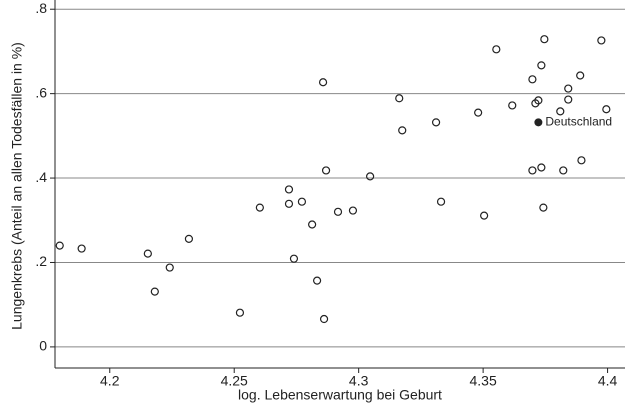 This screenshot has height=405, width=625. What do you see at coordinates (340, 395) in the screenshot?
I see `x-axis-label: log. Lebenserwartung bei Geburt` at bounding box center [340, 395].